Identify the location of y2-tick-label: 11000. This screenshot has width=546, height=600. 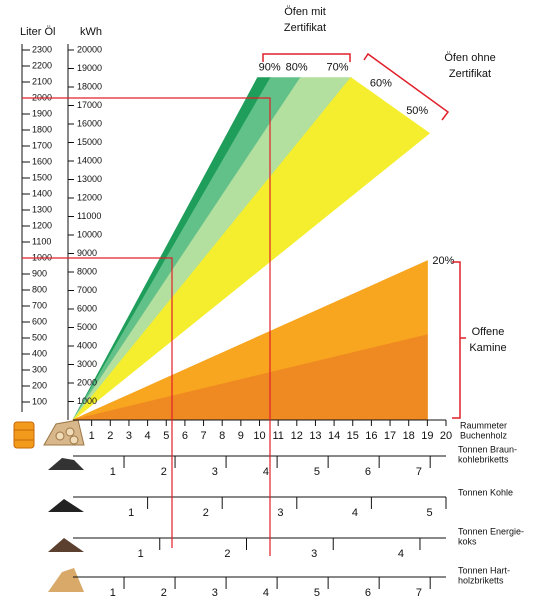
(89, 216).